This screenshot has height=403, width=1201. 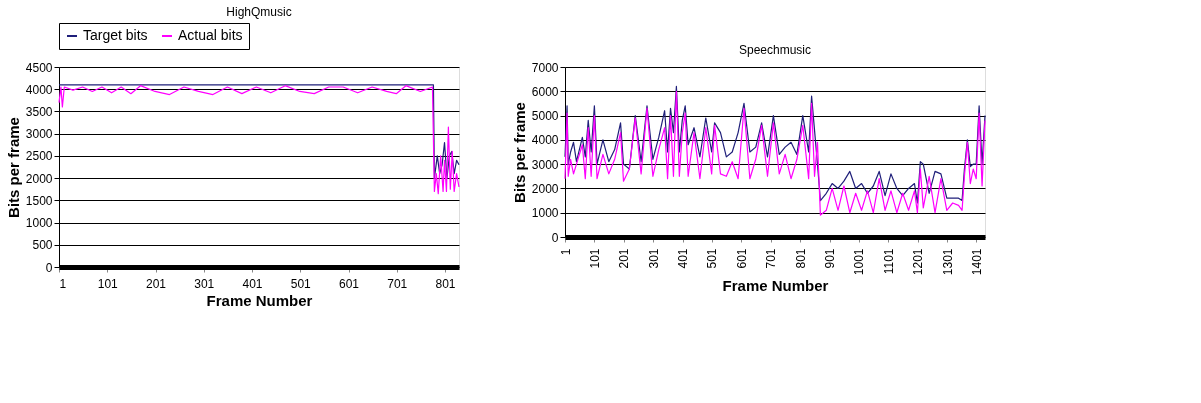 I want to click on x-tick-label: 1201, so click(x=918, y=262).